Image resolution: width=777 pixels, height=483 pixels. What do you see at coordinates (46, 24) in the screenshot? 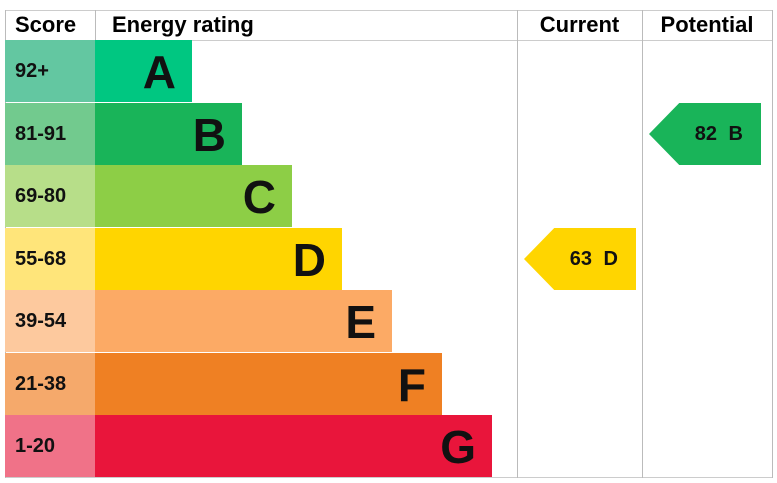
I see `header-score: Score` at bounding box center [46, 24].